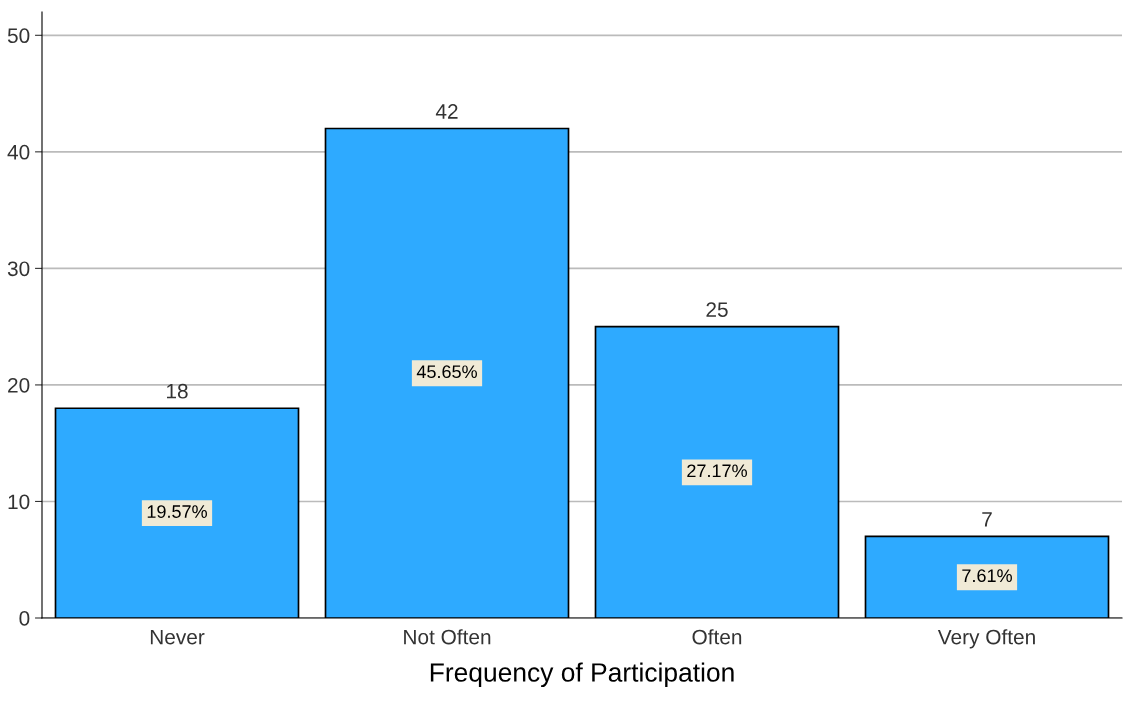  What do you see at coordinates (717, 471) in the screenshot?
I see `annotation: 27.17%` at bounding box center [717, 471].